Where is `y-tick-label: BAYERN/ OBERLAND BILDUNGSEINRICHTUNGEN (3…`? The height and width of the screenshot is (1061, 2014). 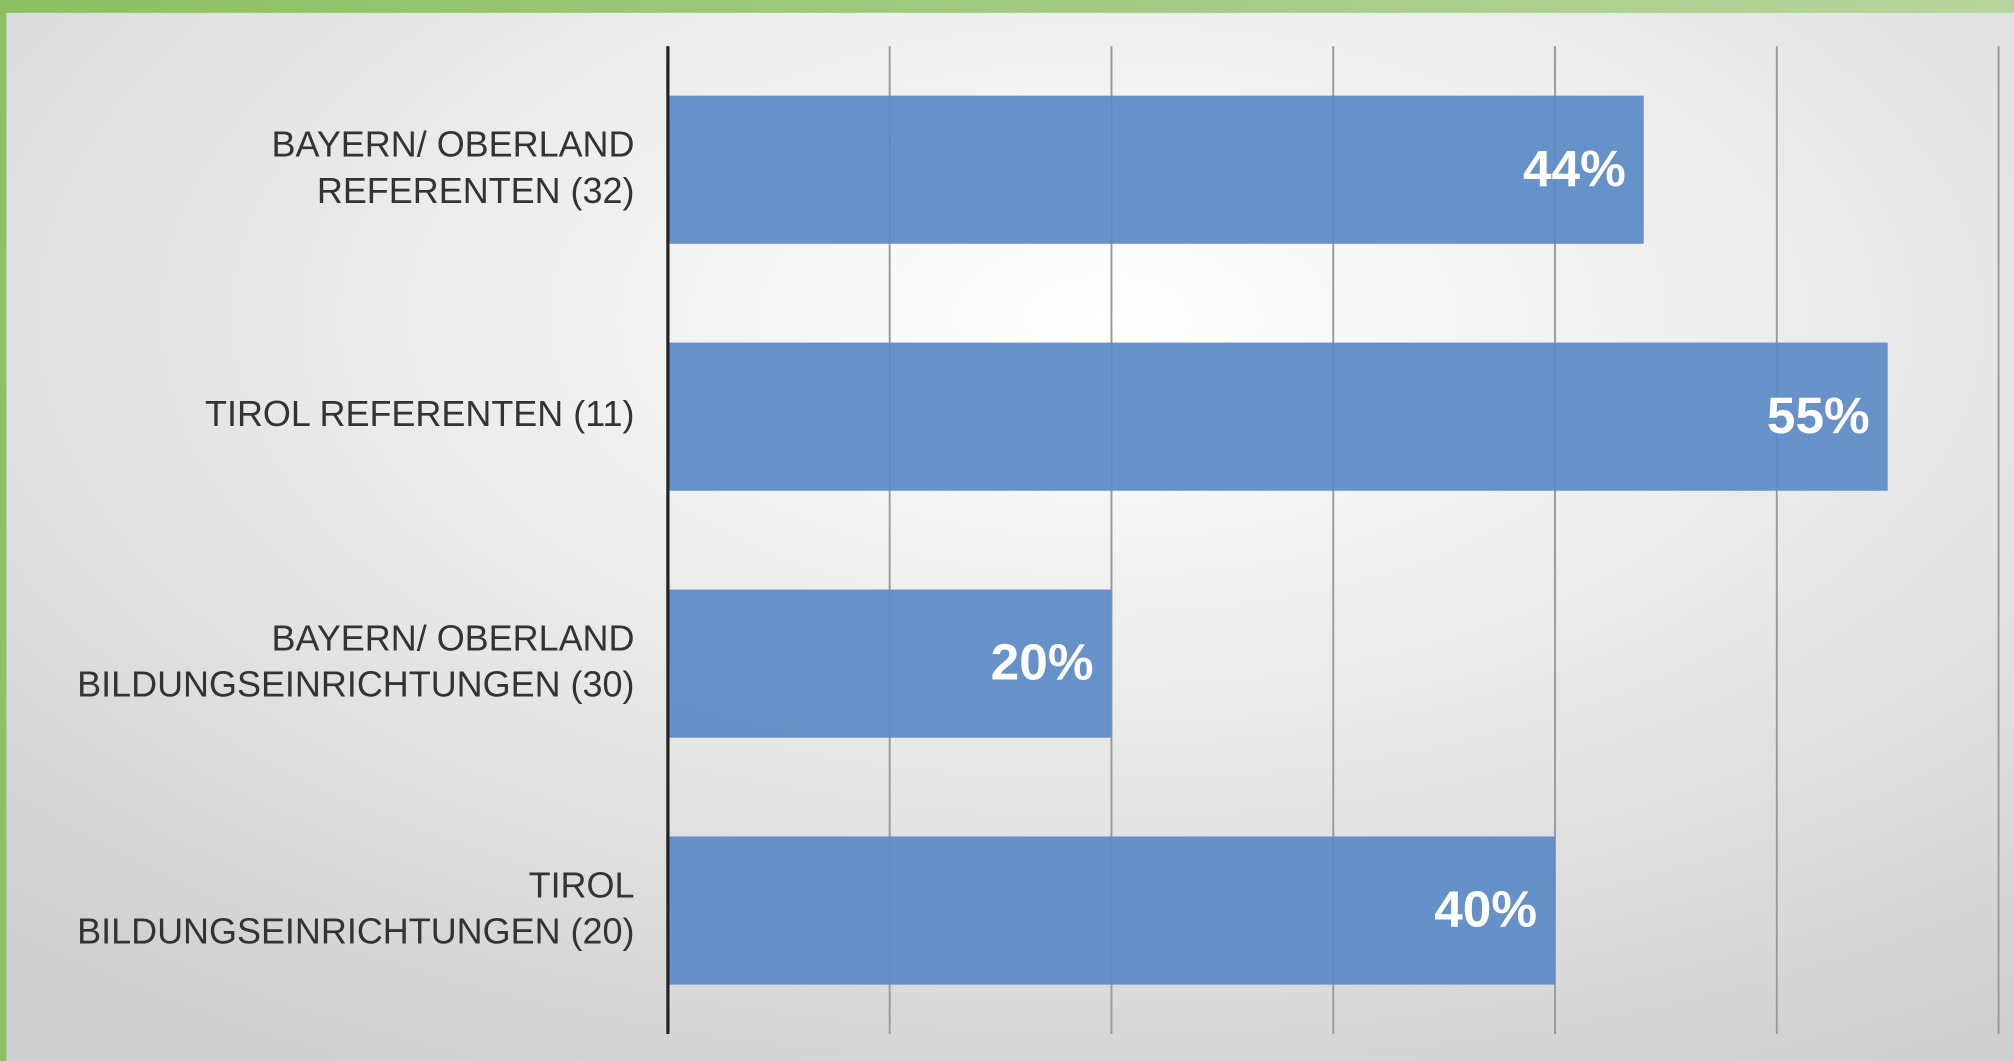 y-tick-label: BAYERN/ OBERLAND BILDUNGSEINRICHTUNGEN (3… is located at coordinates (355, 660).